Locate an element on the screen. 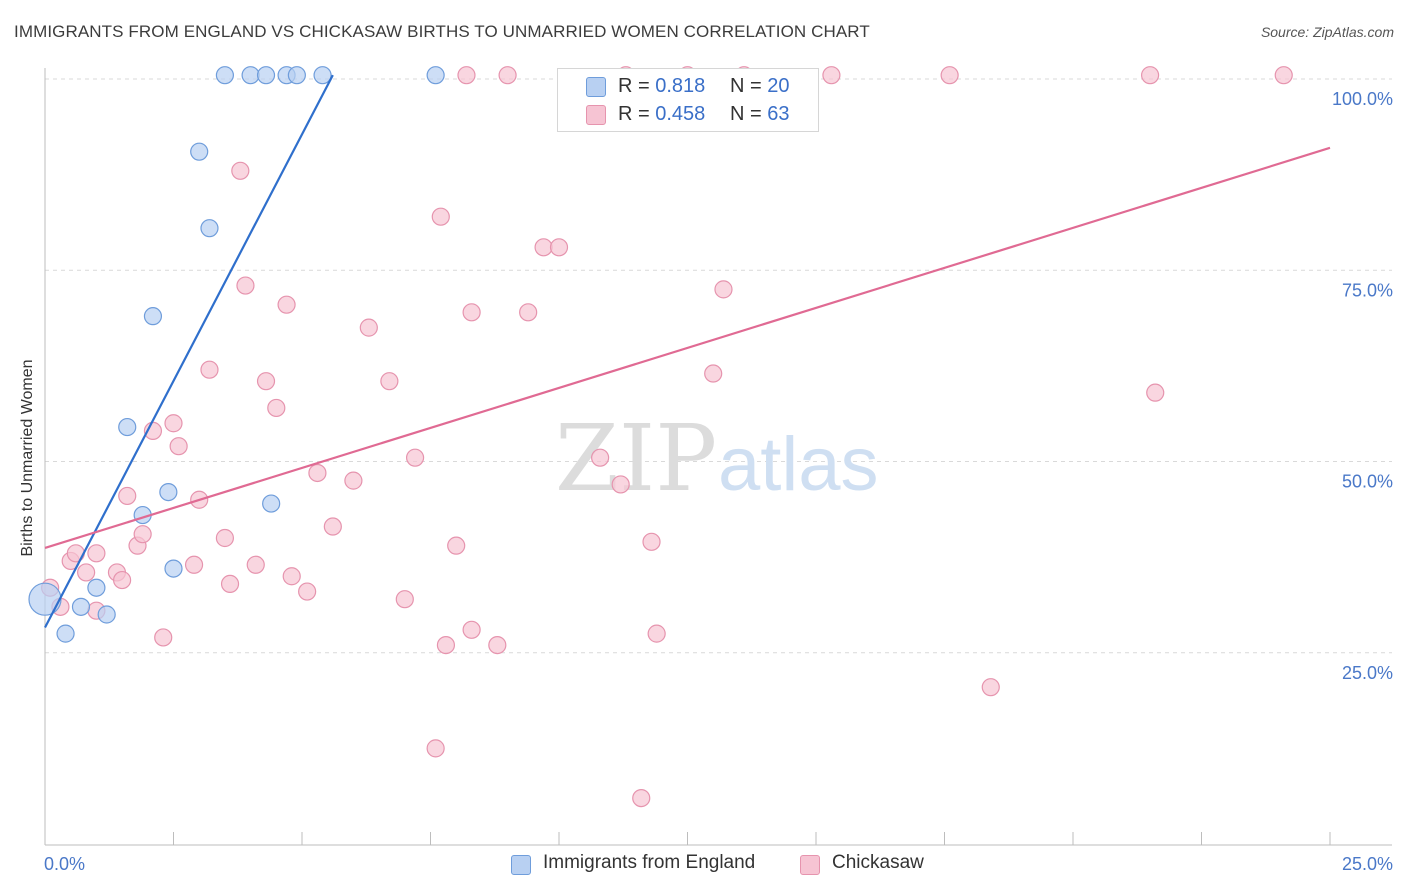 The width and height of the screenshot is (1406, 892). y-axis-label: Births to Unmarried Women is located at coordinates (27, 457).